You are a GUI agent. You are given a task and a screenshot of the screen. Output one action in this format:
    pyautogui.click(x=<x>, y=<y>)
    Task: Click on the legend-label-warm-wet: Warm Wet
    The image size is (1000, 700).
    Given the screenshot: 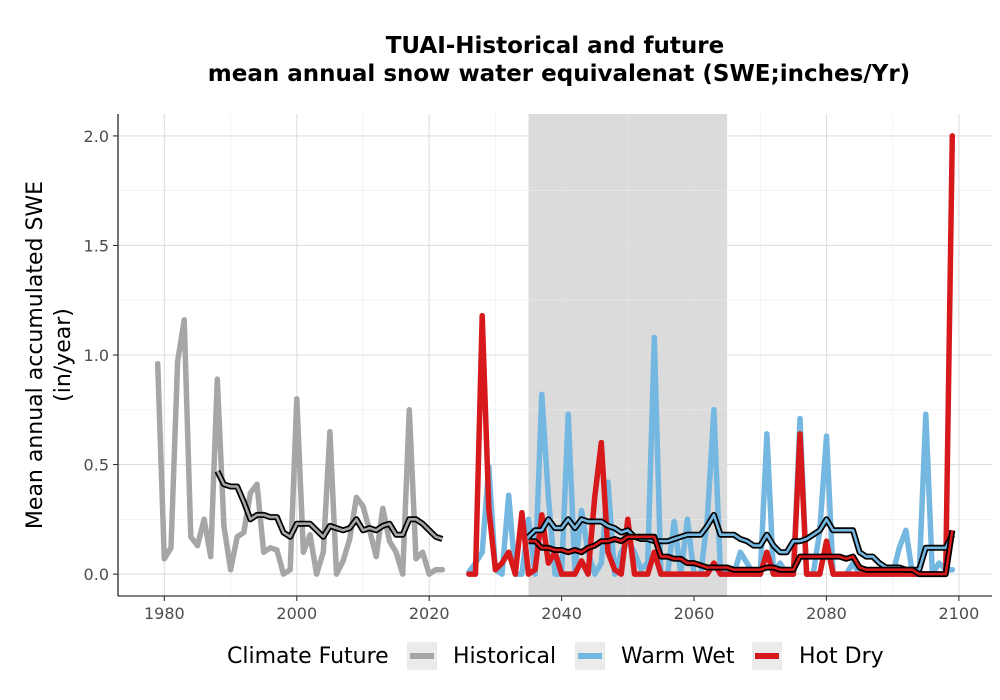 What is the action you would take?
    pyautogui.click(x=678, y=656)
    